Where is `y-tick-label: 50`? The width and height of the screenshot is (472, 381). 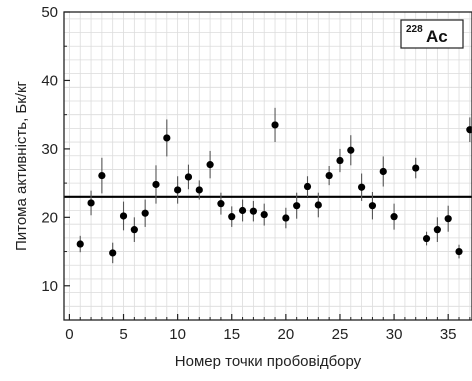
y-tick-label: 50 is located at coordinates (49, 12).